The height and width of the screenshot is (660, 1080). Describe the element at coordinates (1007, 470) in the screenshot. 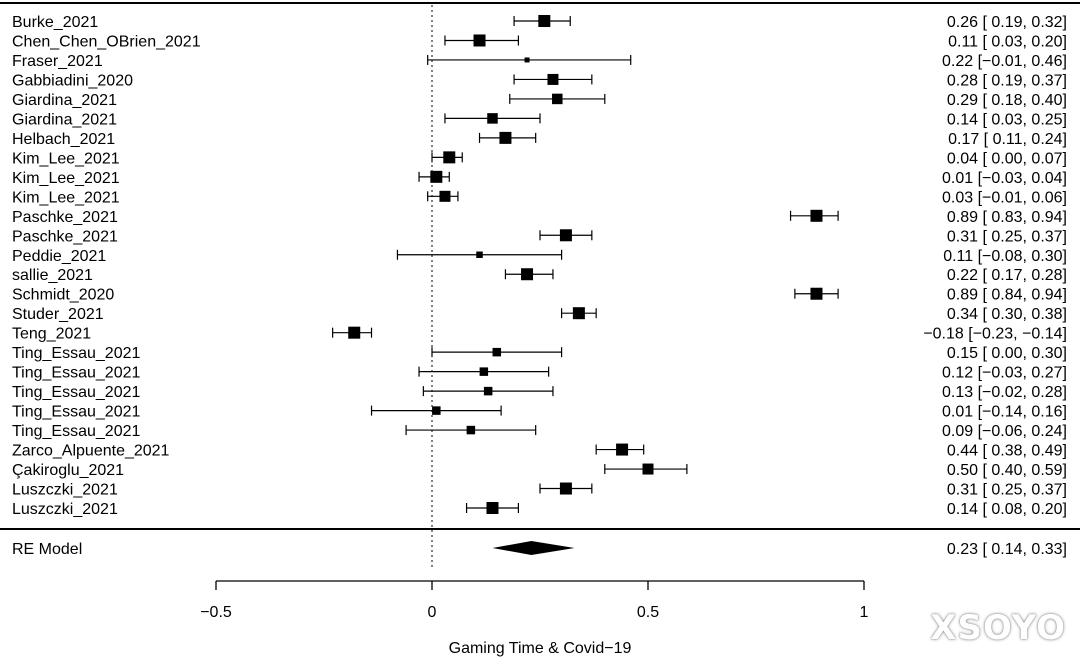

I see `effect-size-ci-text: 0.50 [ 0.40, 0.59]` at that location.